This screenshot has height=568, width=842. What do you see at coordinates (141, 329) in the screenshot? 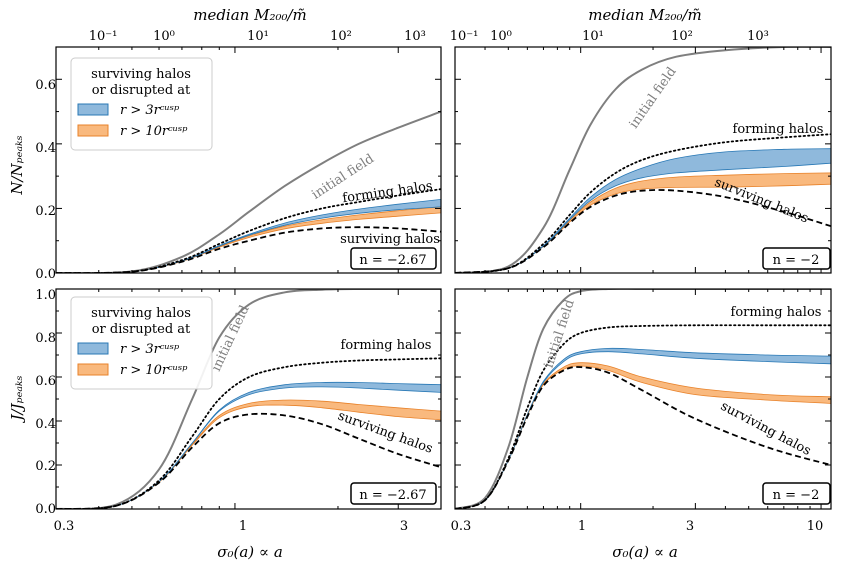
I see `legend-title-2b: or disrupted at` at bounding box center [141, 329].